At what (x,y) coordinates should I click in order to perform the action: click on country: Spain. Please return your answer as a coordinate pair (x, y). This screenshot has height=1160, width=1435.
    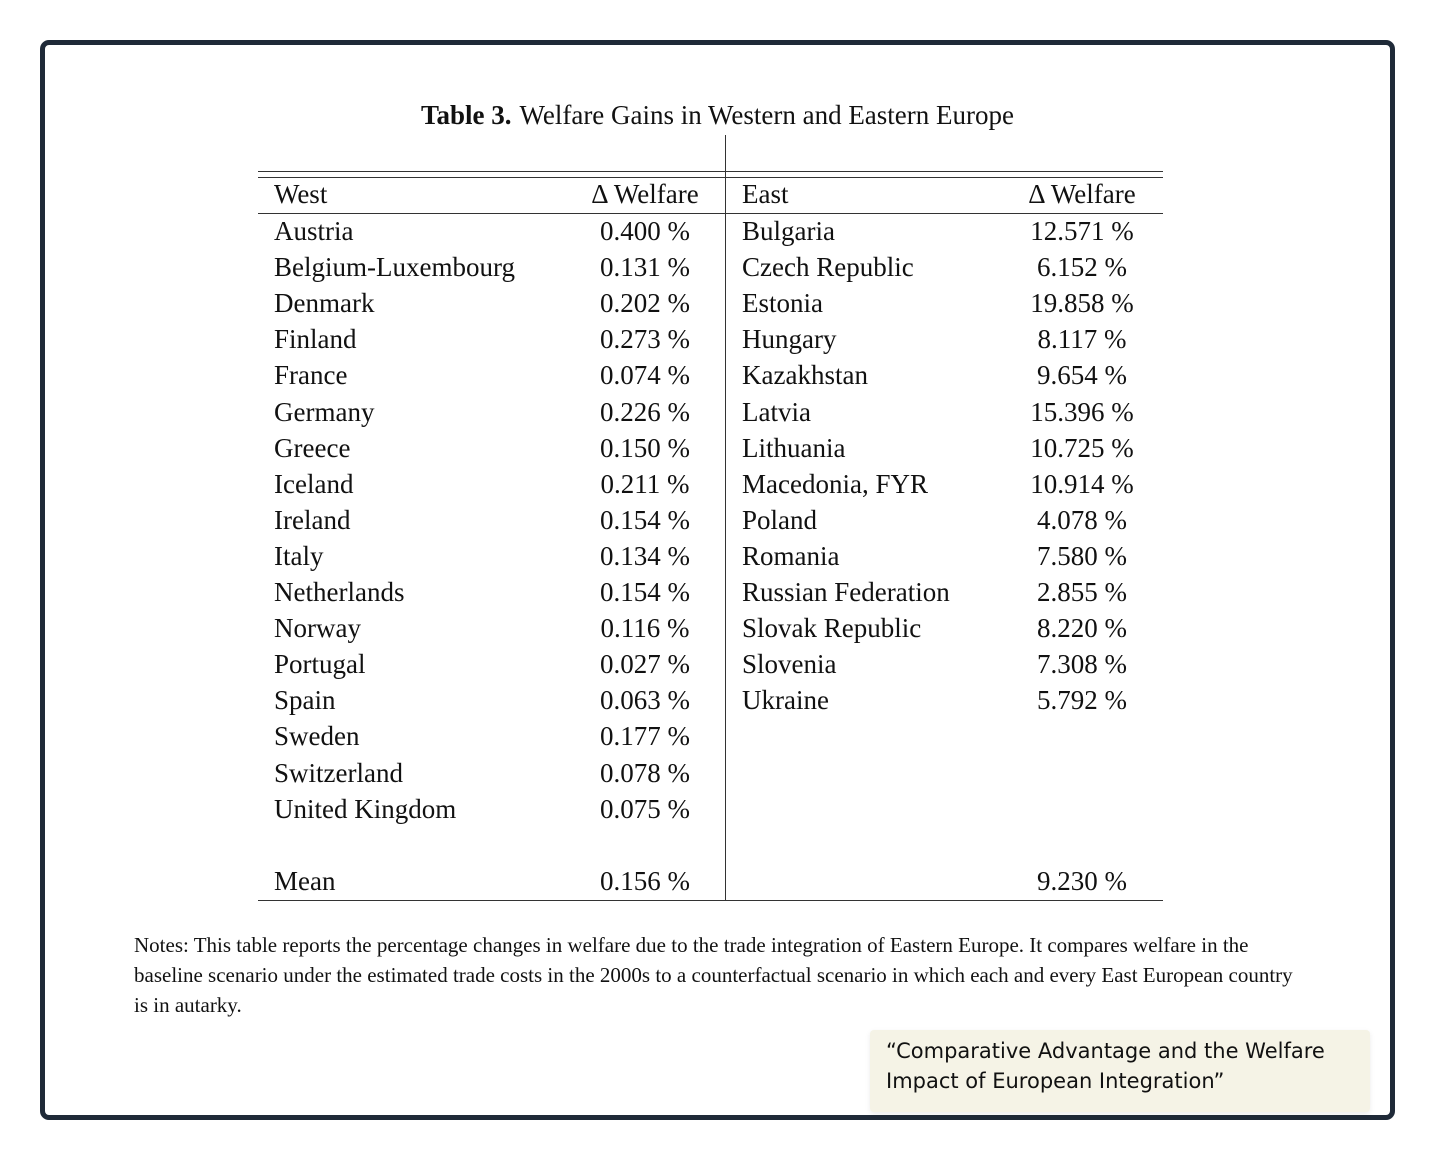
    Looking at the image, I should click on (305, 700).